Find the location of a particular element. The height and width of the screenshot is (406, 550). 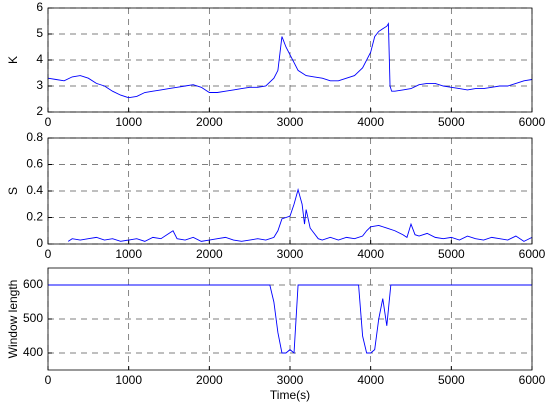

y-tick-label: 5 is located at coordinates (39, 33).